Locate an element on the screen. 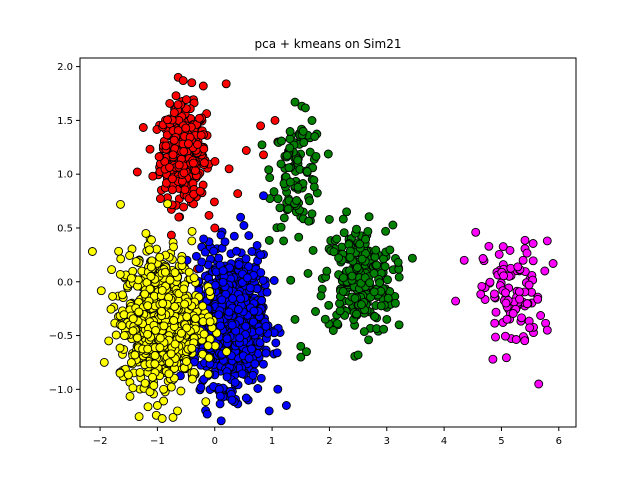  x-tick-label: 4 is located at coordinates (444, 441).